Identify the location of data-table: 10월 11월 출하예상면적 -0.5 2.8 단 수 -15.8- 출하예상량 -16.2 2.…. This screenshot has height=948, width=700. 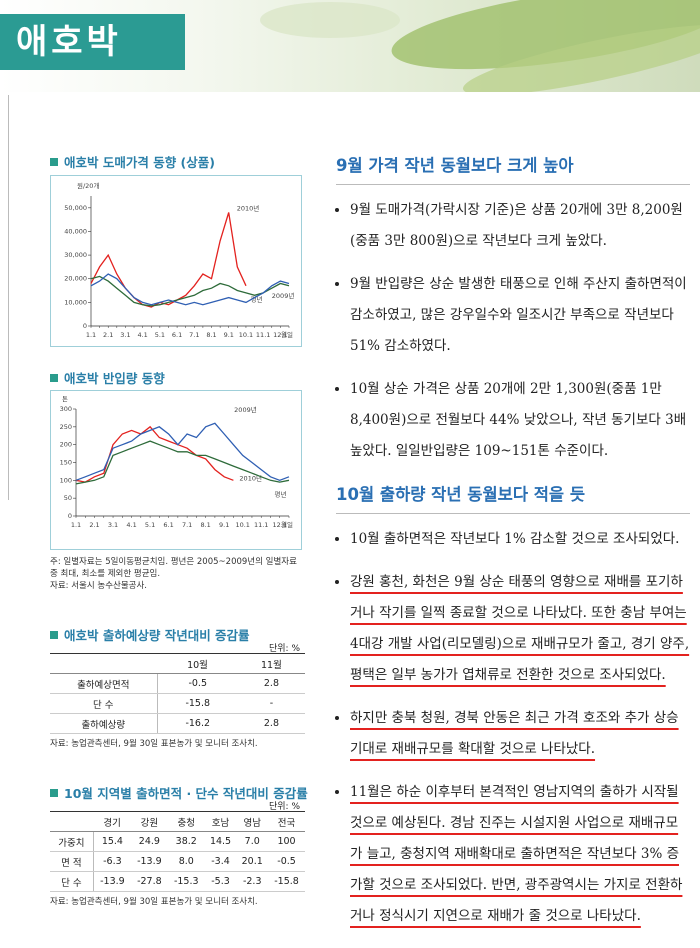
(177, 693).